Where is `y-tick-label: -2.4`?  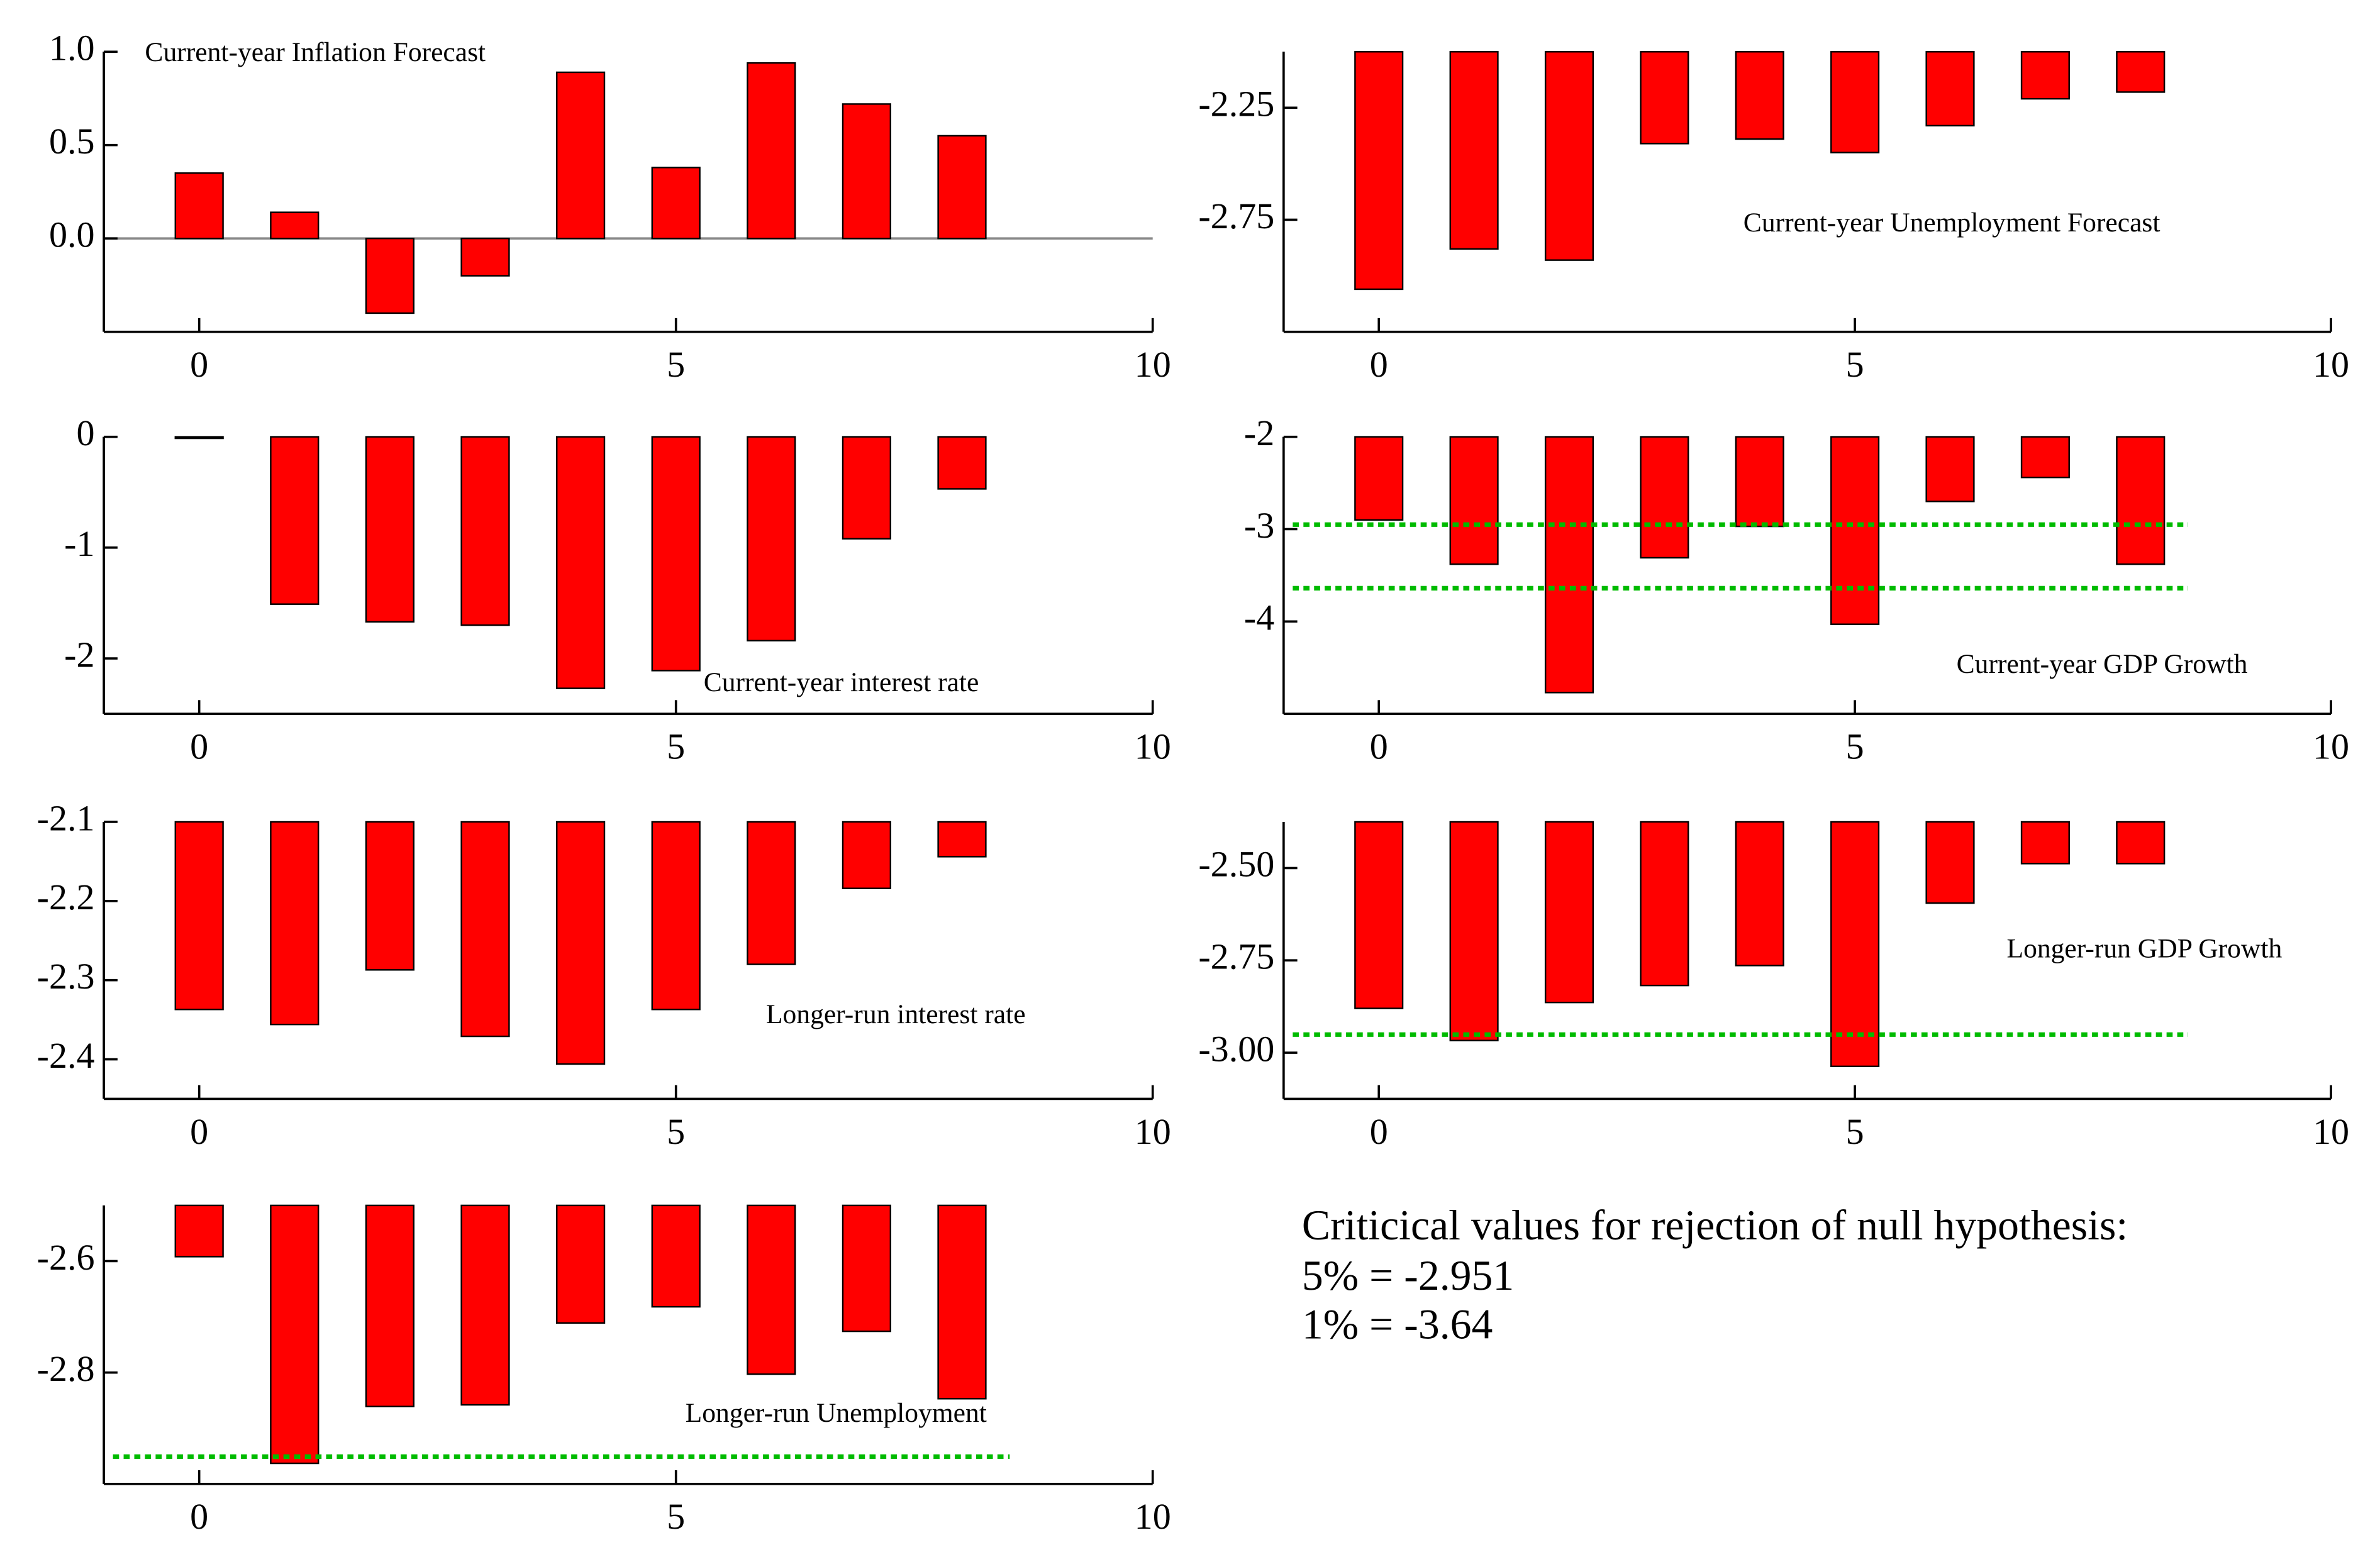
y-tick-label: -2.4 is located at coordinates (66, 1055).